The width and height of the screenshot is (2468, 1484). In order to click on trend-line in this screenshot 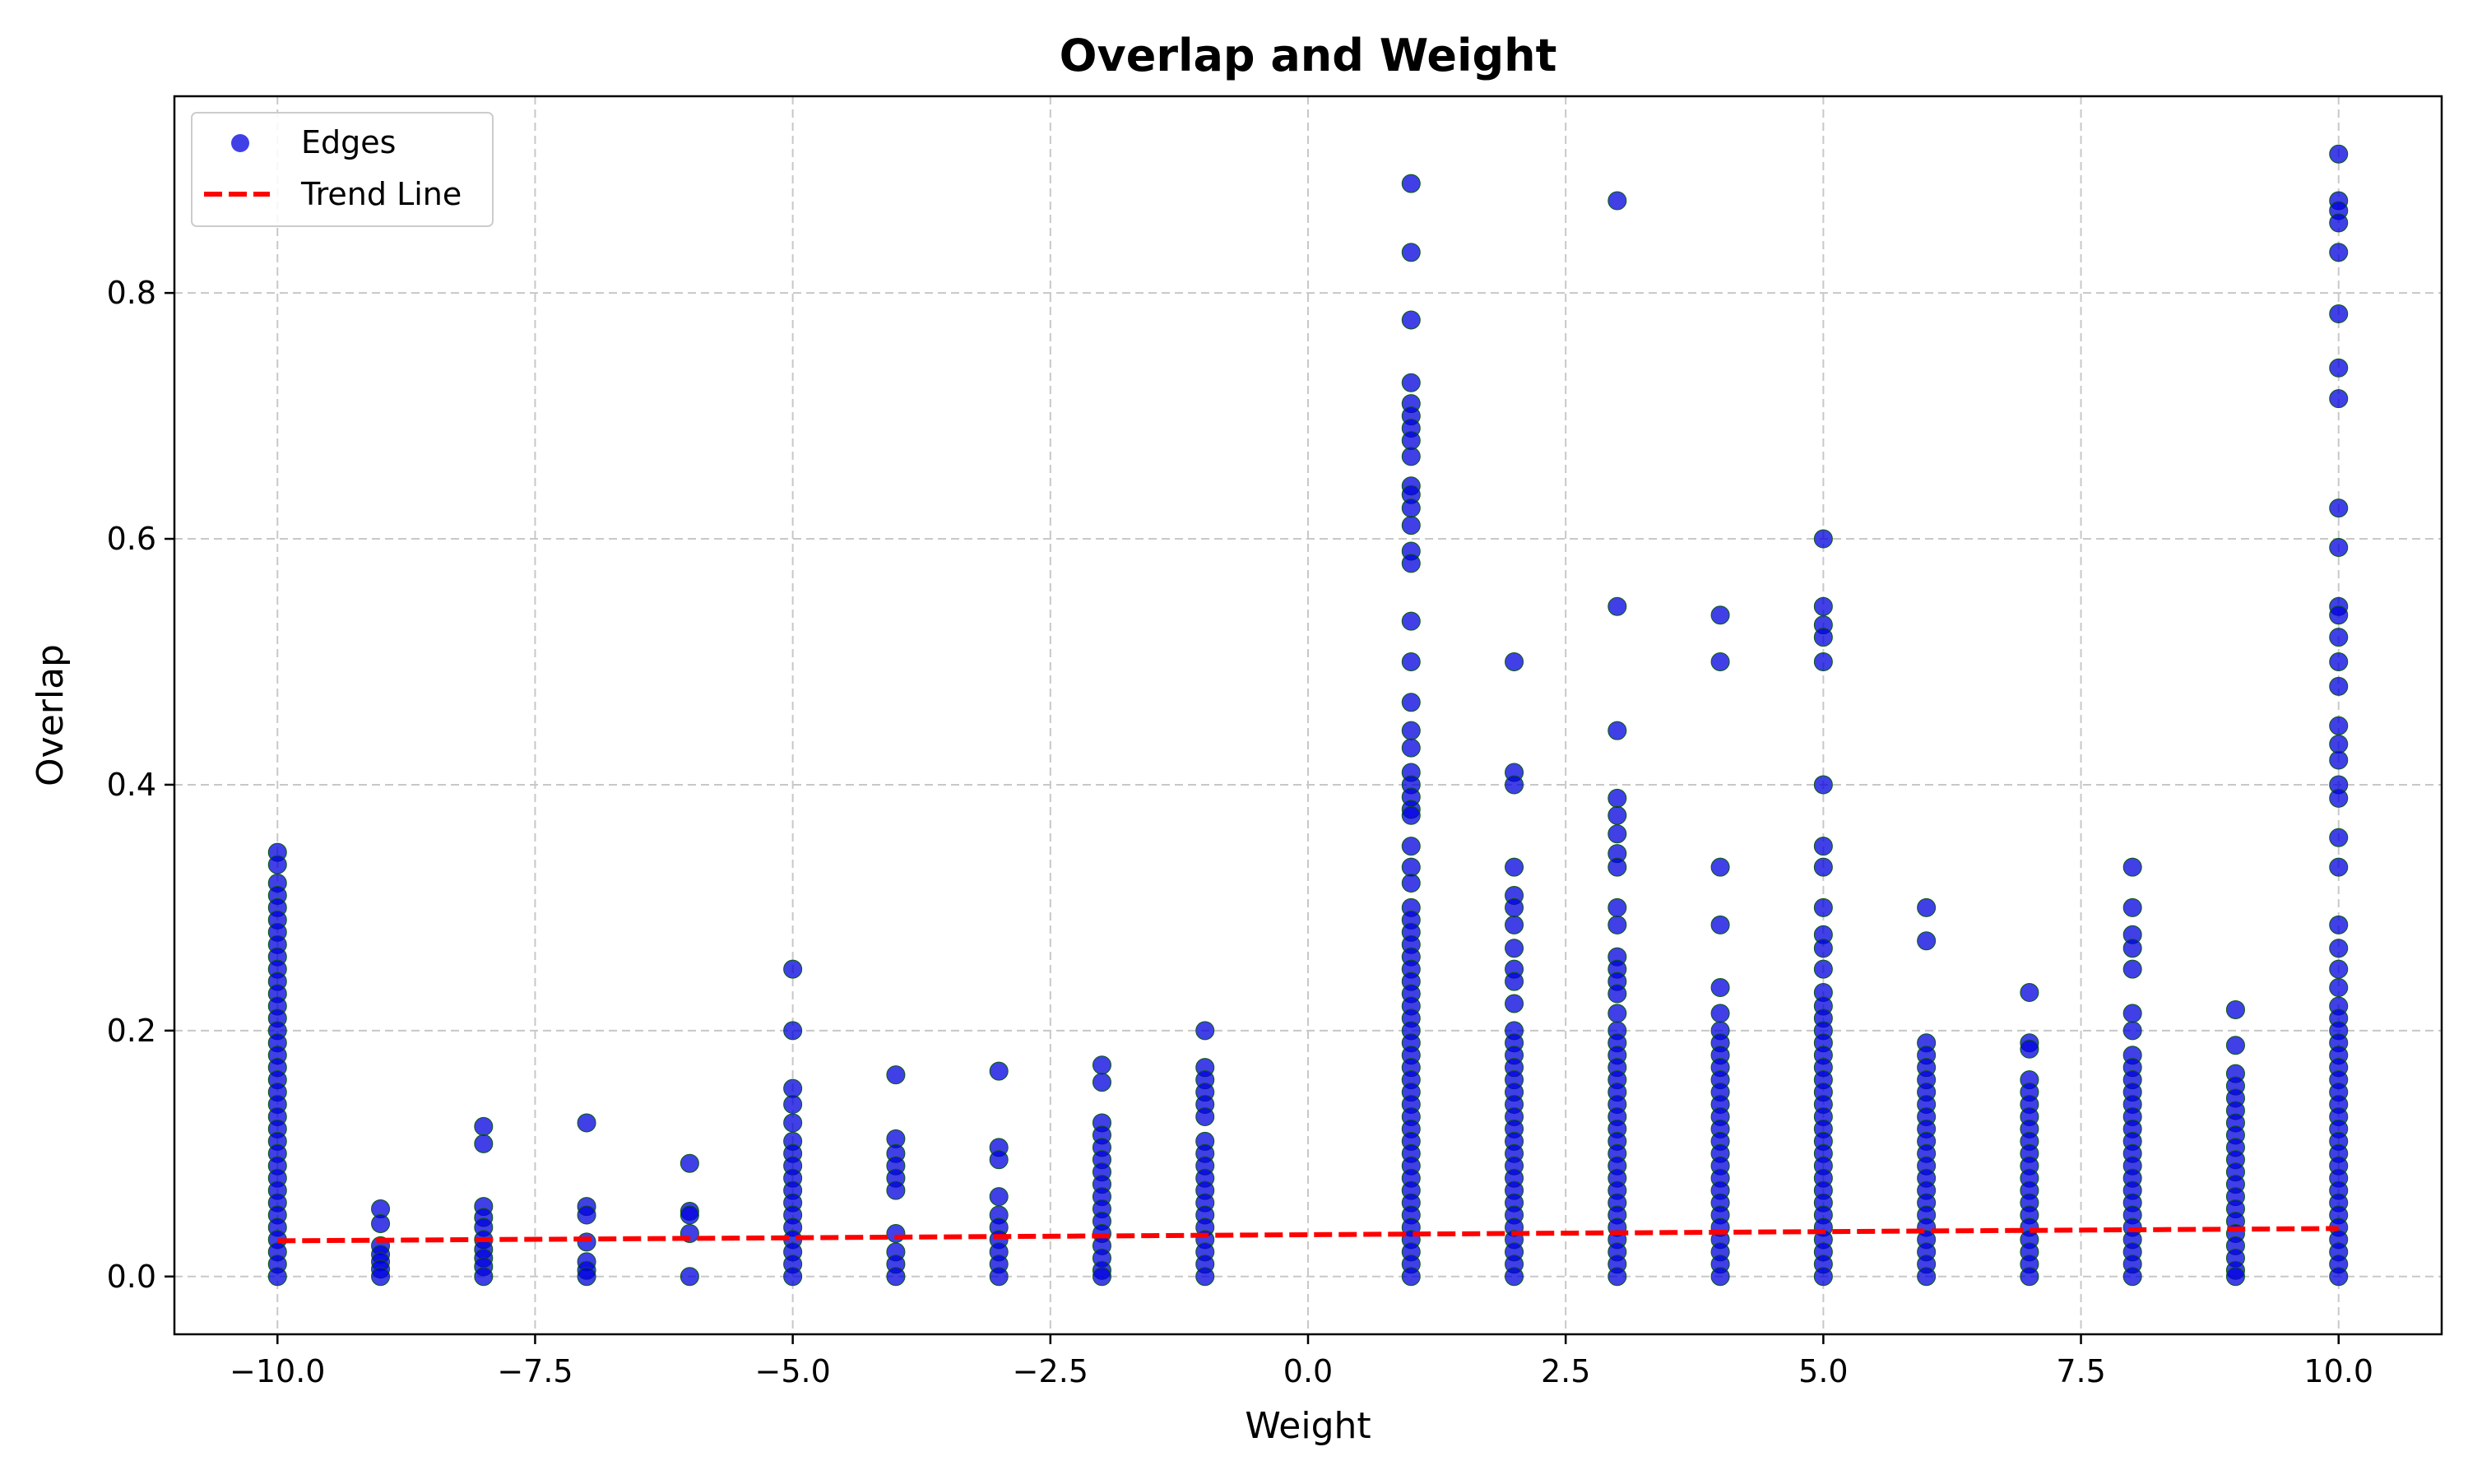, I will do `click(1308, 1235)`.